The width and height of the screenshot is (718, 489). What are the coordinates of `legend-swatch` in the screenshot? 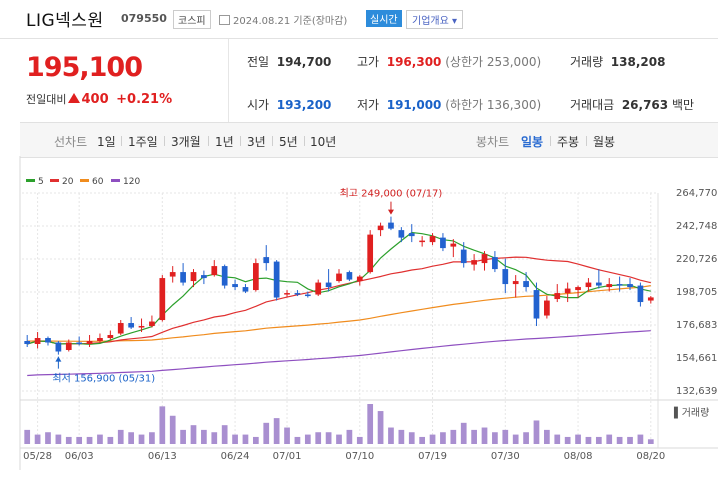 It's located at (115, 180).